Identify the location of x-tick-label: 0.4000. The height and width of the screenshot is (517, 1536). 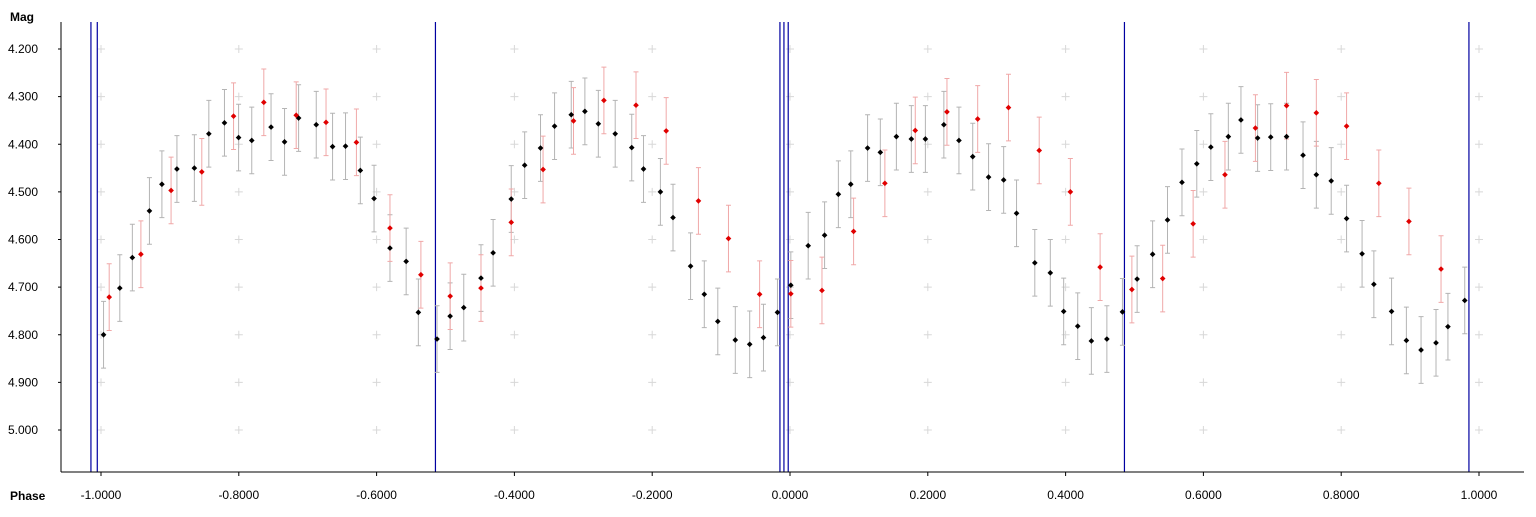
(1065, 495).